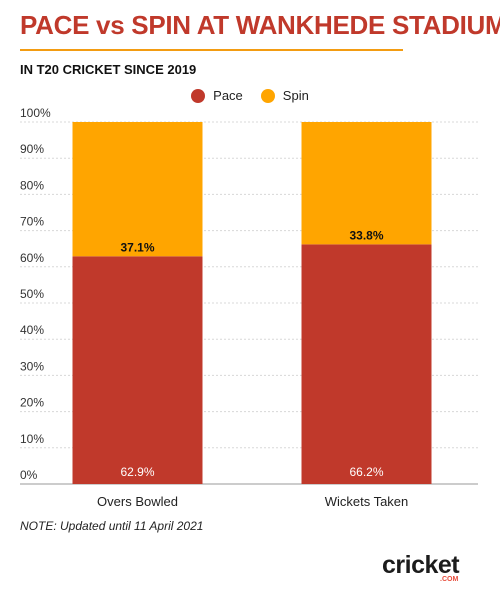  I want to click on data-label-spin-0: 37.1%, so click(137, 247).